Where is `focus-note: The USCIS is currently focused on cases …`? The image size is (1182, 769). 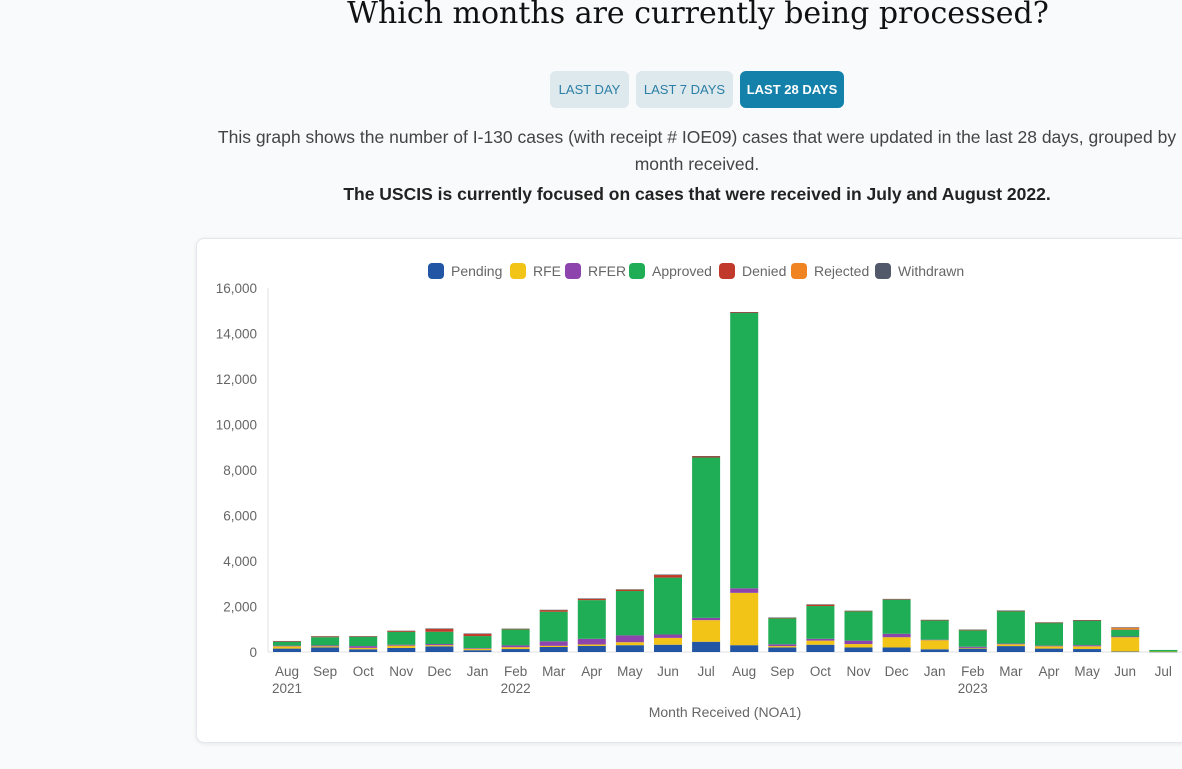 focus-note: The USCIS is currently focused on cases … is located at coordinates (697, 194).